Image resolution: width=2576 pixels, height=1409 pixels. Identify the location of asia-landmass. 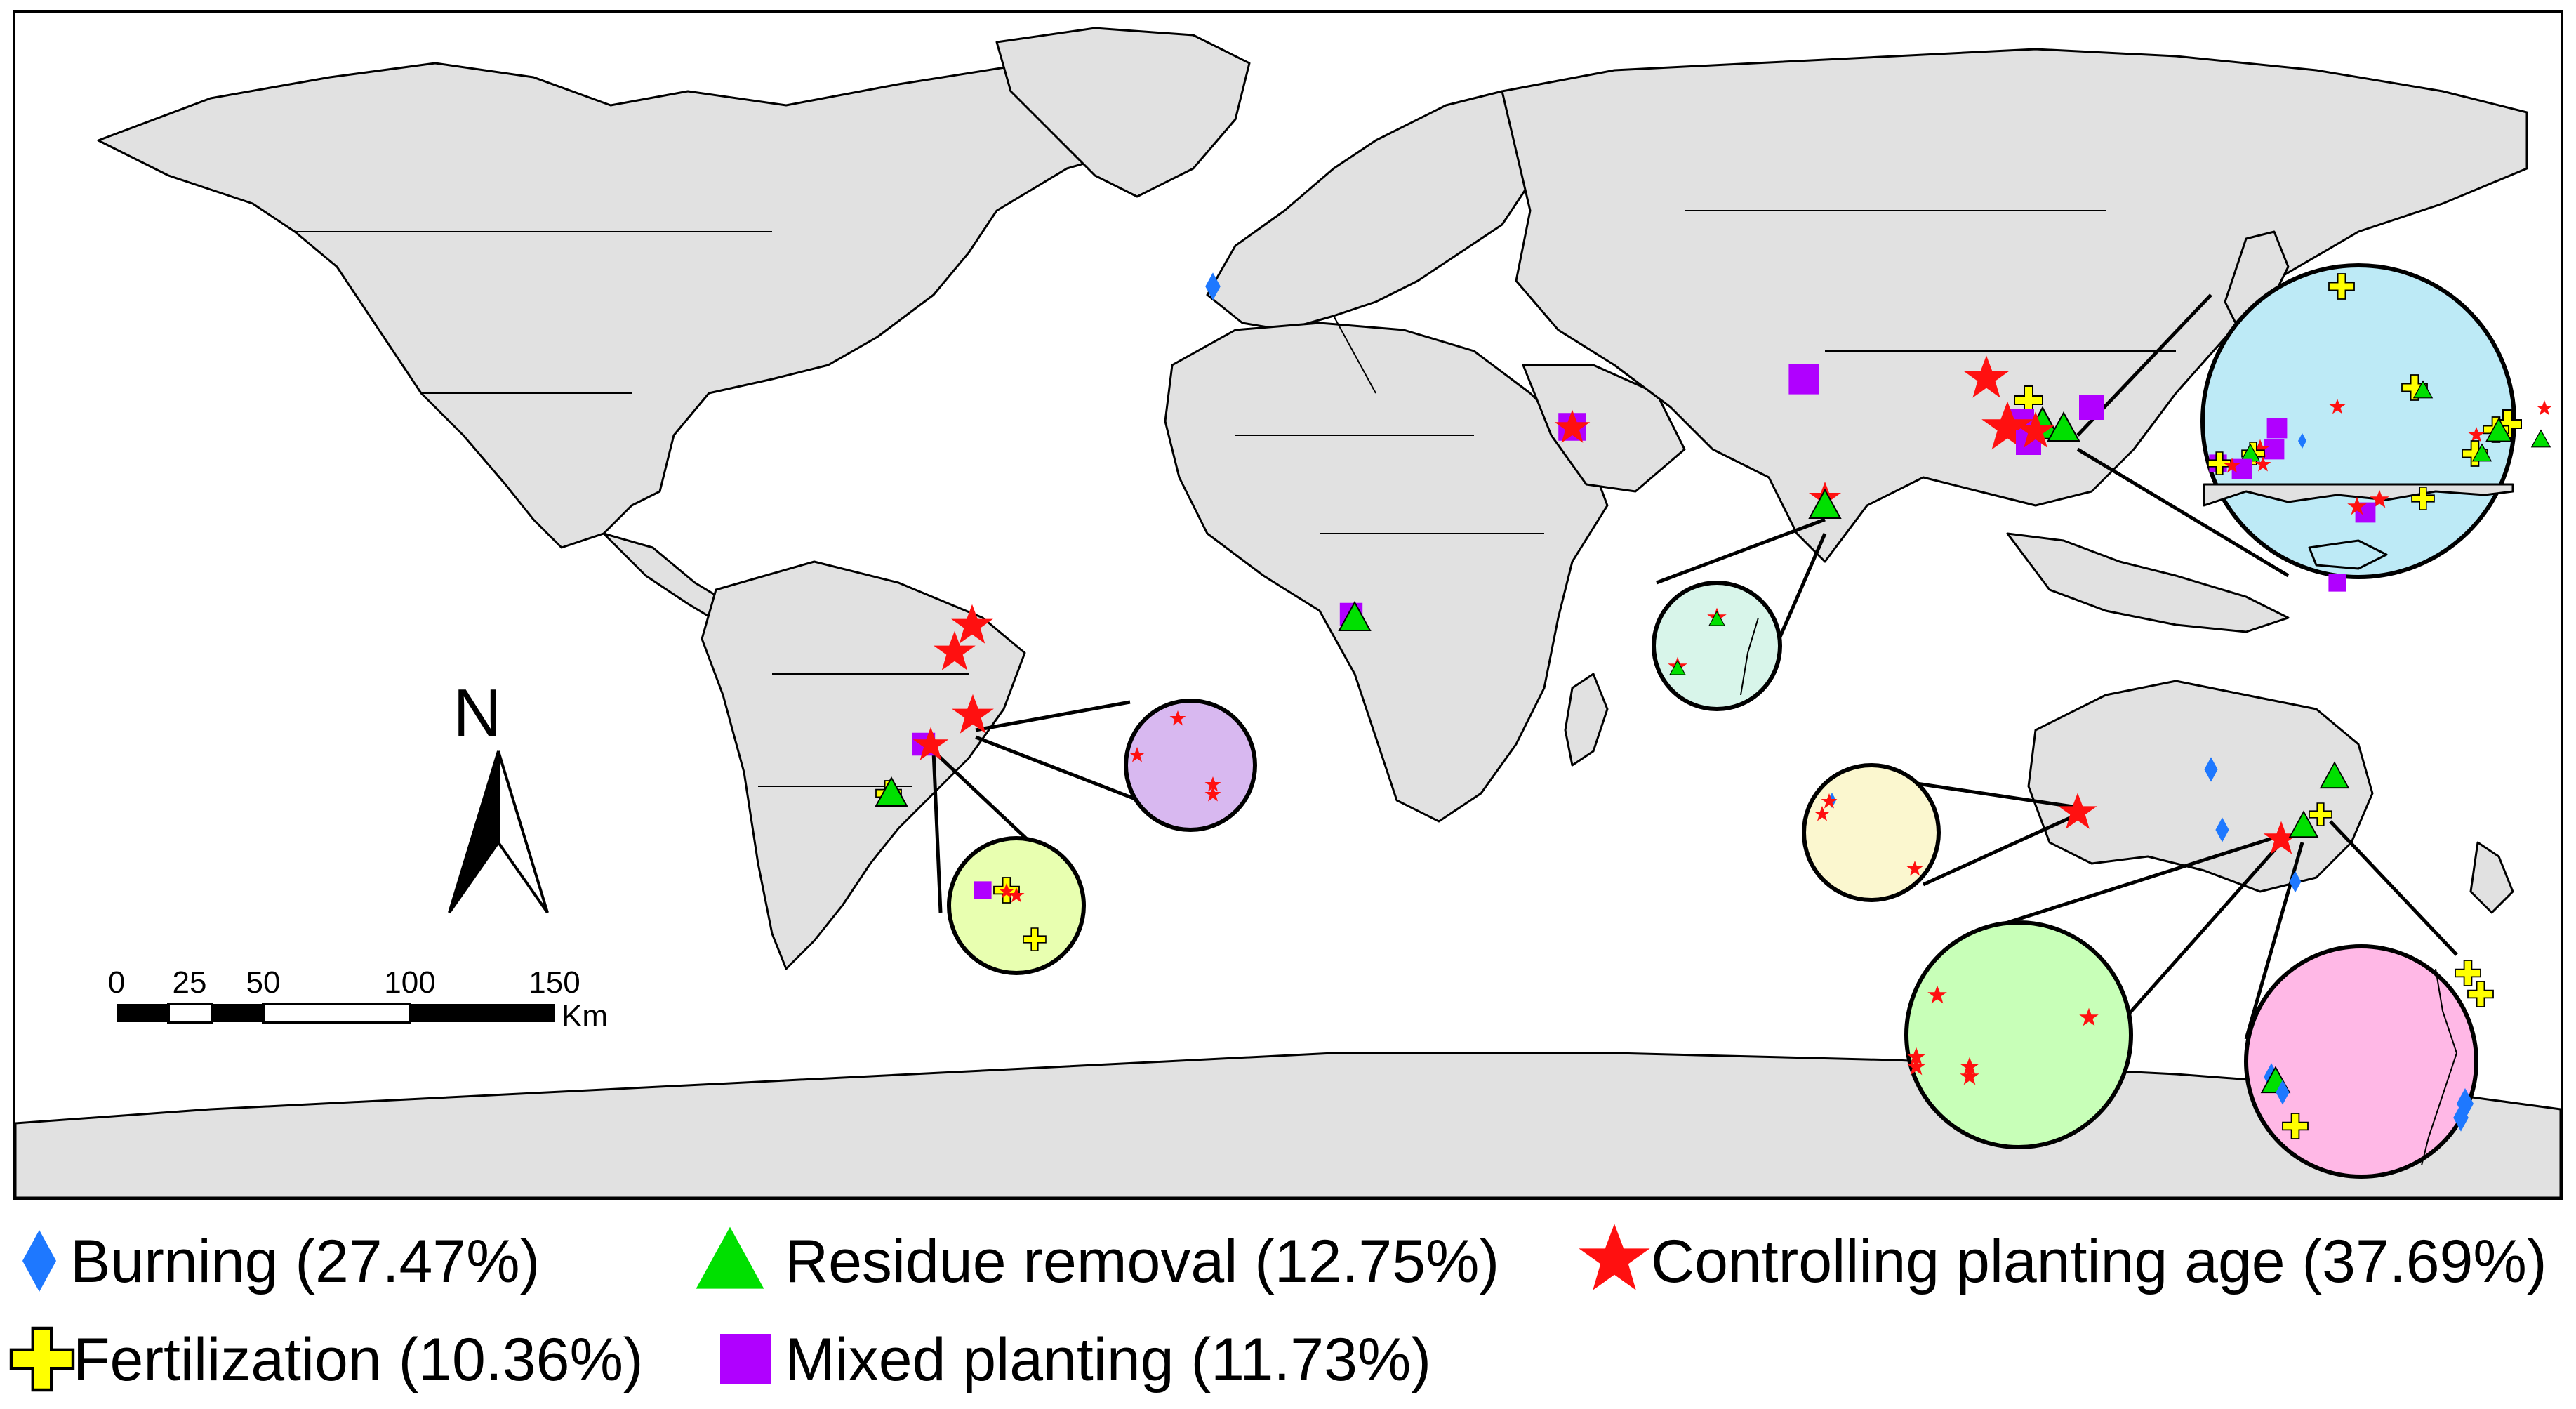
(2015, 305).